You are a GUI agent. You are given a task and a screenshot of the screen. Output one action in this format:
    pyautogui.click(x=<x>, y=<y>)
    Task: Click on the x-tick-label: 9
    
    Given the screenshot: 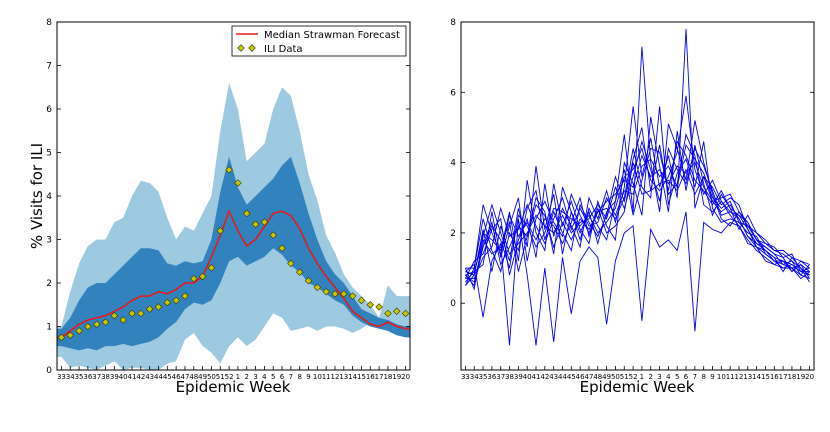 What is the action you would take?
    pyautogui.click(x=712, y=377)
    